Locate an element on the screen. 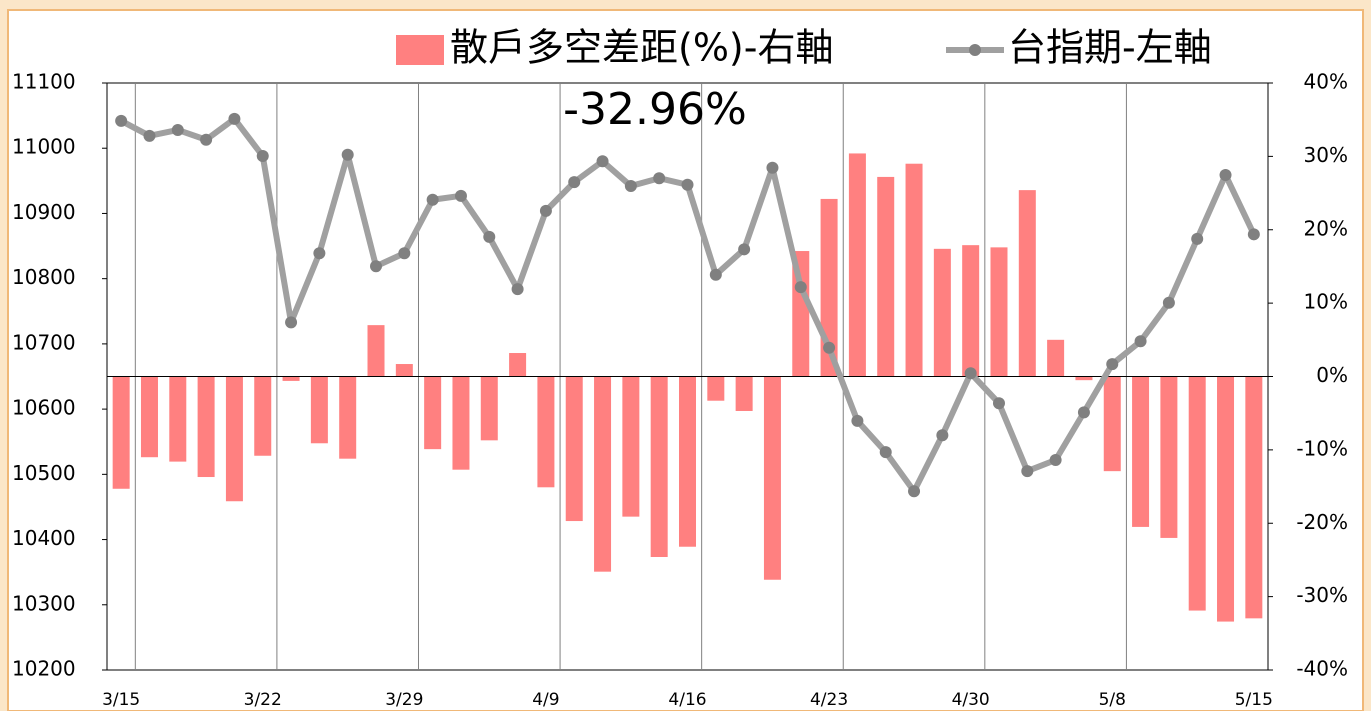 Image resolution: width=1371 pixels, height=711 pixels. y-tick-label: 10500 is located at coordinates (44, 473).